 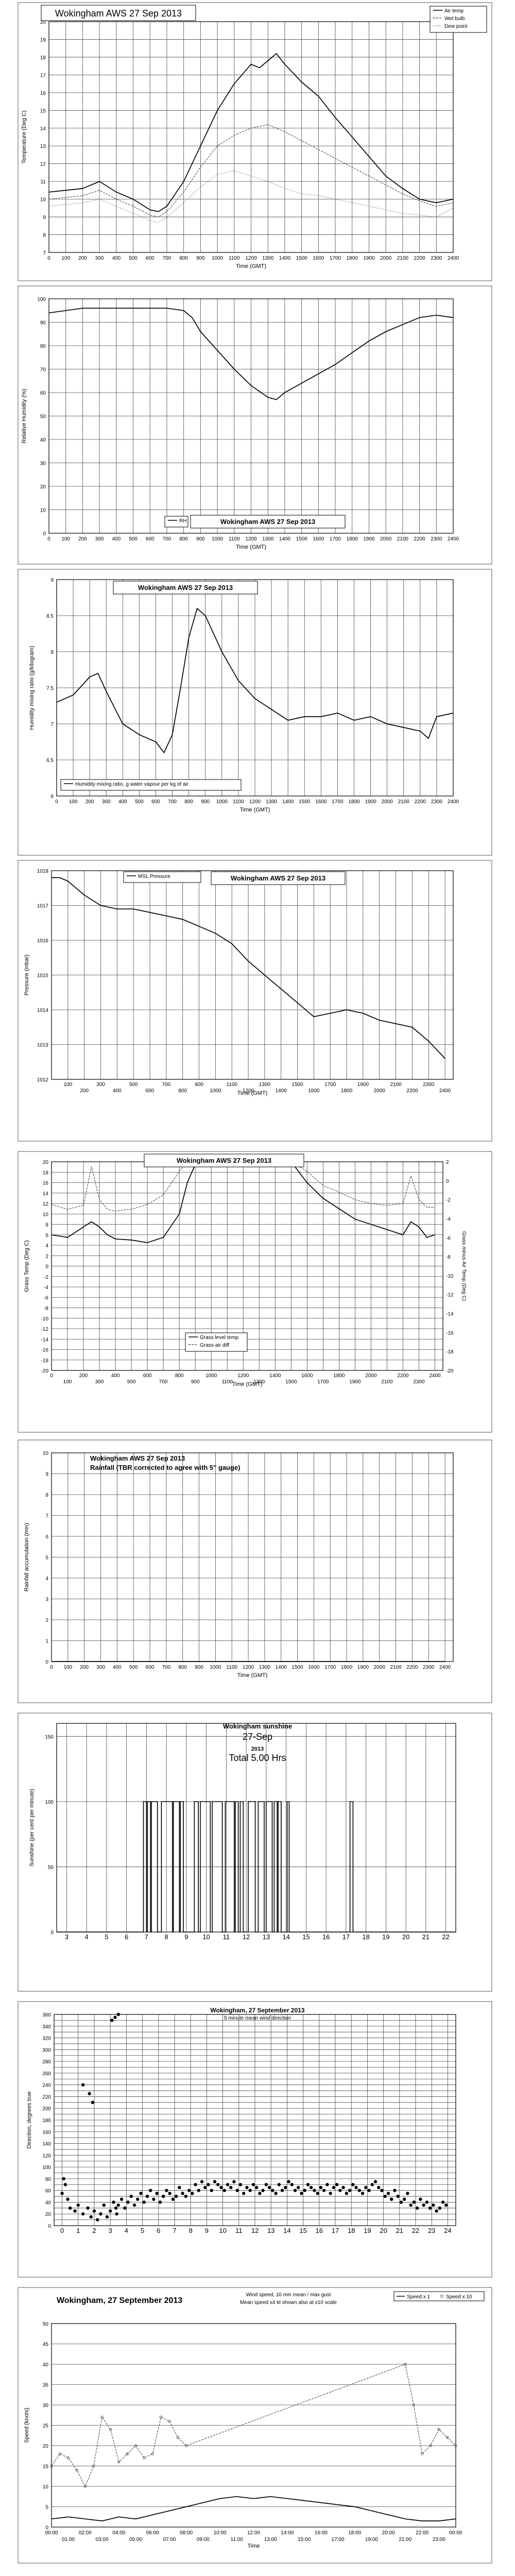 I want to click on x-tick-label: 600, so click(x=148, y=1376).